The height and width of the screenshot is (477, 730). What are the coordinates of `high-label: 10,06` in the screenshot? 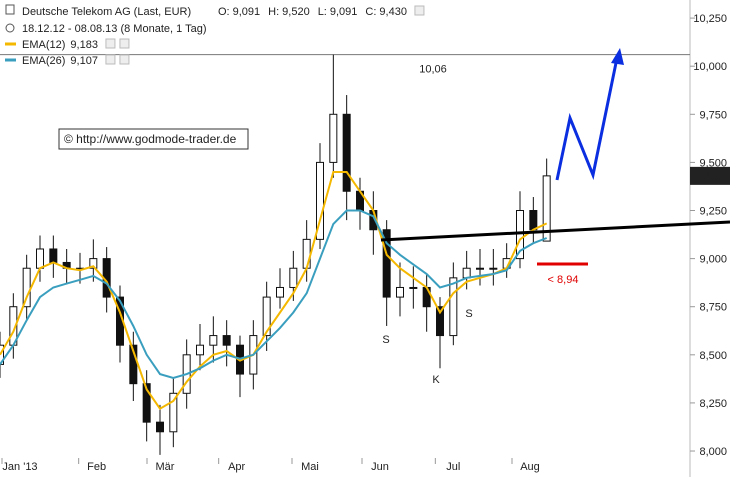 It's located at (433, 70).